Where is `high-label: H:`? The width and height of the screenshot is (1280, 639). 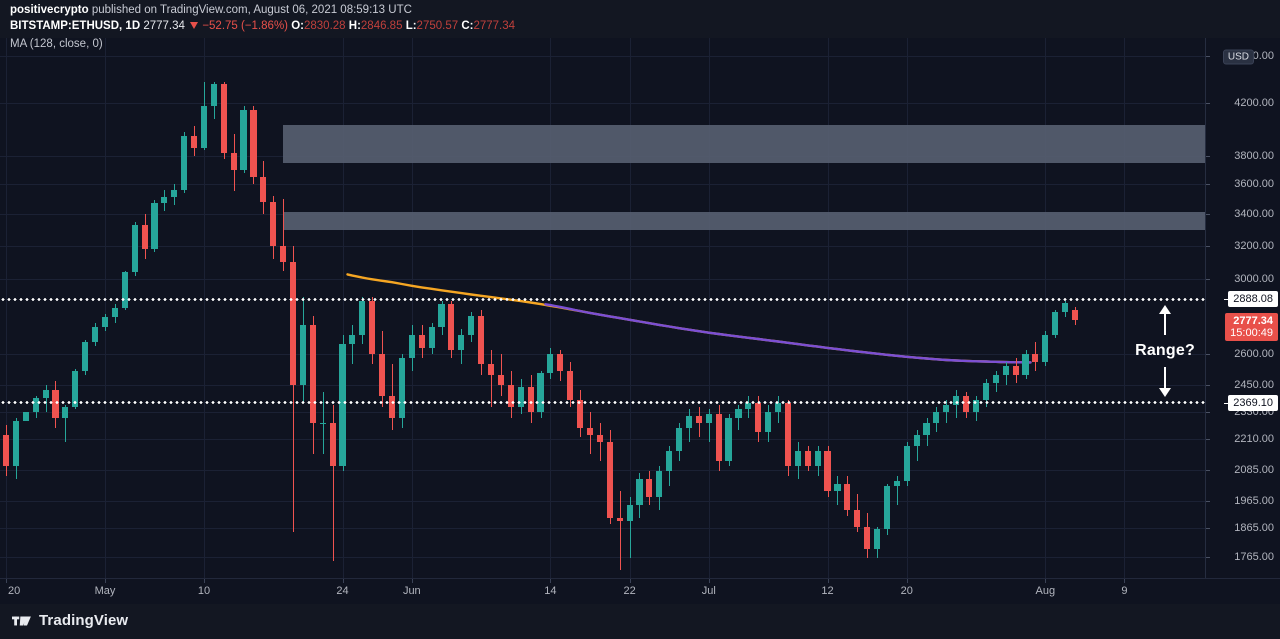 high-label: H: is located at coordinates (354, 26).